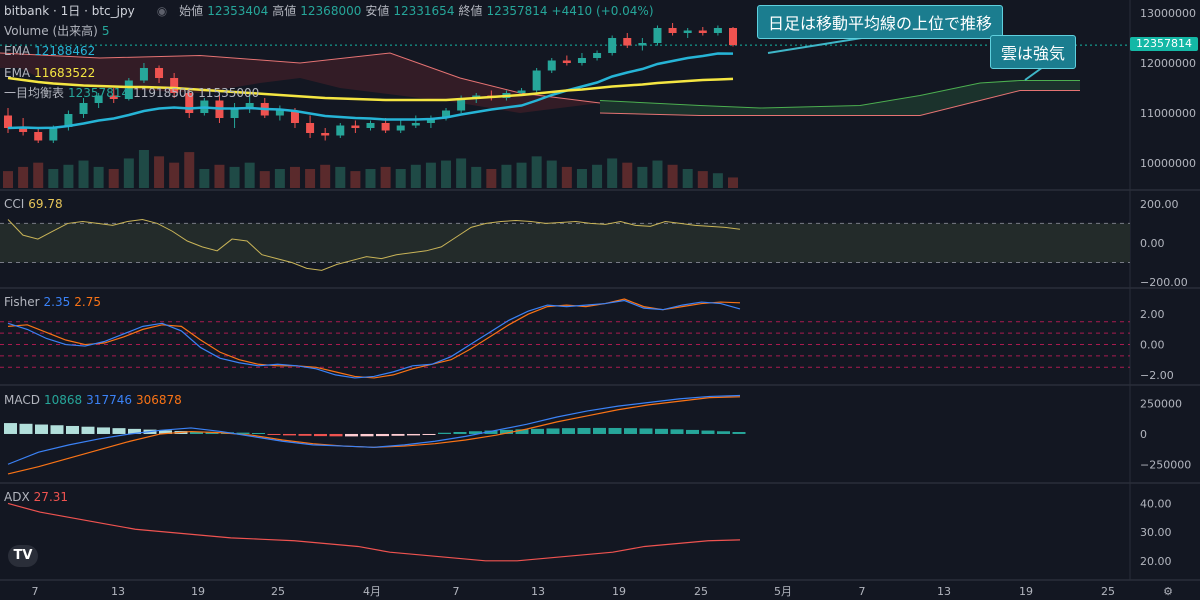  What do you see at coordinates (880, 22) in the screenshot?
I see `callout-ma-trend: 日足は移動平均線の上位で推移` at bounding box center [880, 22].